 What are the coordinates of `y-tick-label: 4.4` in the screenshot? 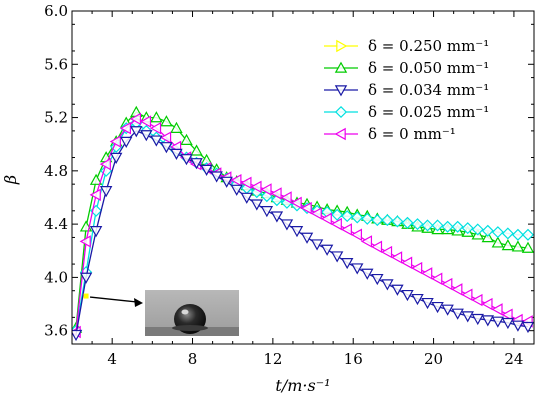 It's located at (56, 224).